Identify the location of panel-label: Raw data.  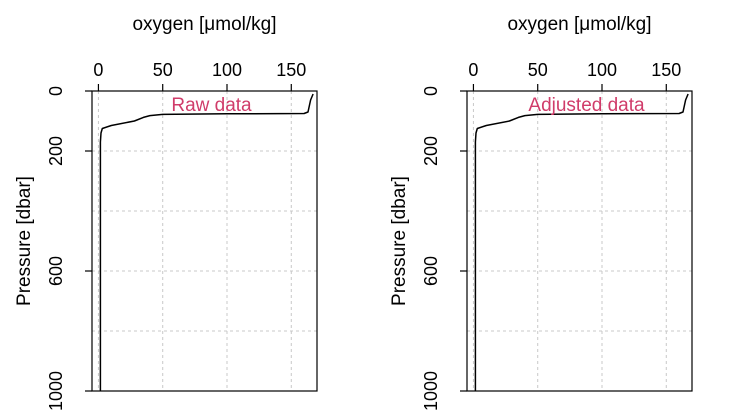
(211, 105).